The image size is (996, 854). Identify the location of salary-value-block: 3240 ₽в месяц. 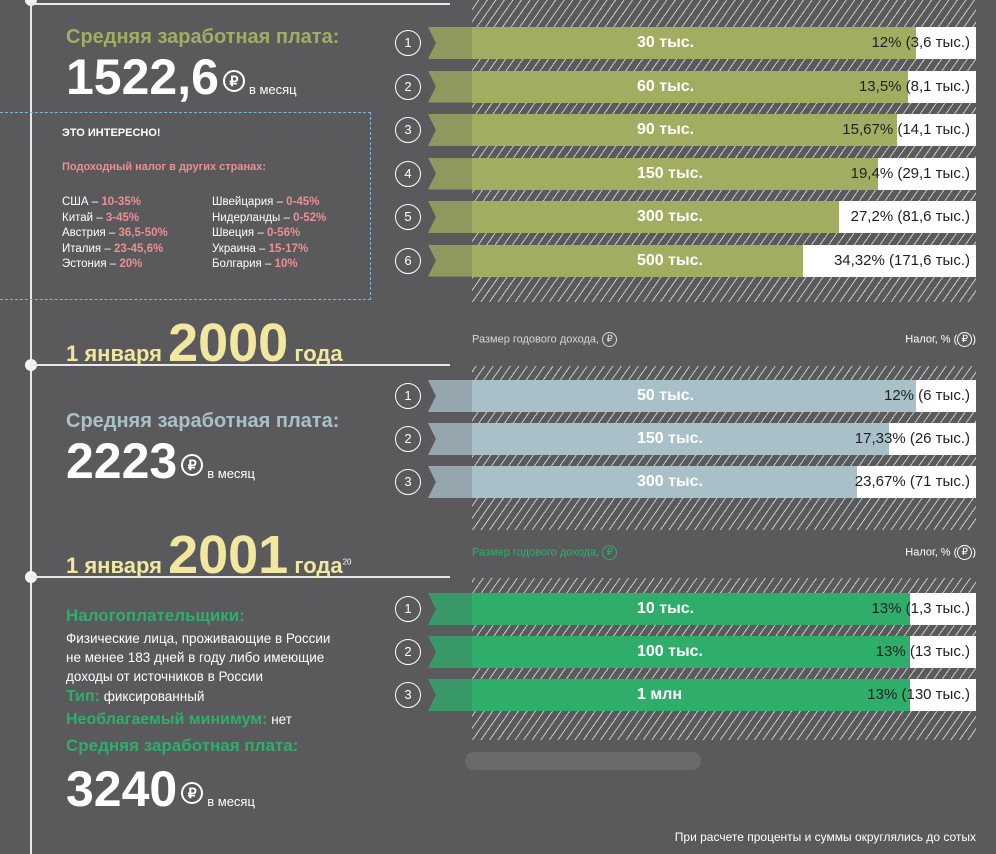
(160, 789).